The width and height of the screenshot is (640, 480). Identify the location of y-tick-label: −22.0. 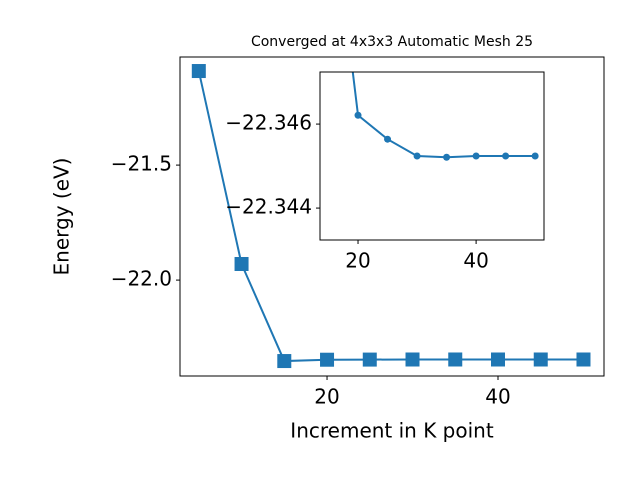
(141, 279).